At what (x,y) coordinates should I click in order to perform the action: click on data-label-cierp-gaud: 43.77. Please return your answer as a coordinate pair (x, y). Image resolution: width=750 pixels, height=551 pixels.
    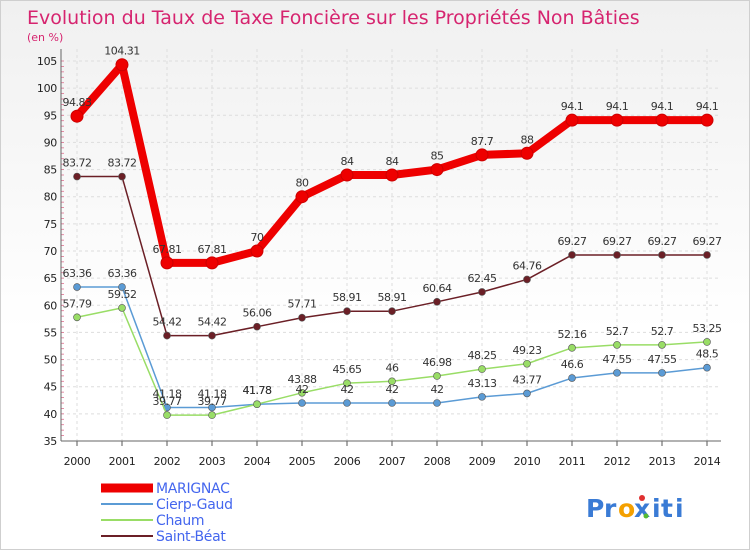
    Looking at the image, I should click on (527, 379).